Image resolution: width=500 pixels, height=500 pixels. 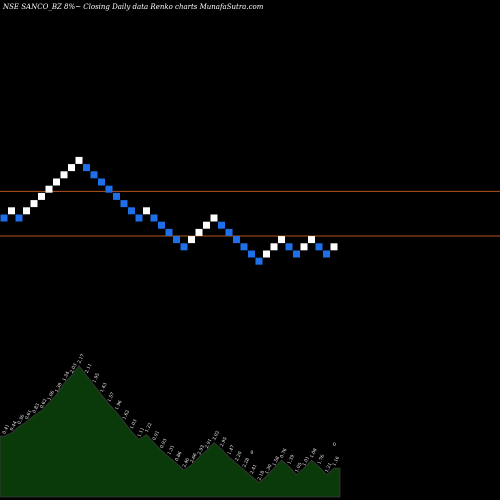 I want to click on volume-label-15: 1.96, so click(x=119, y=405).